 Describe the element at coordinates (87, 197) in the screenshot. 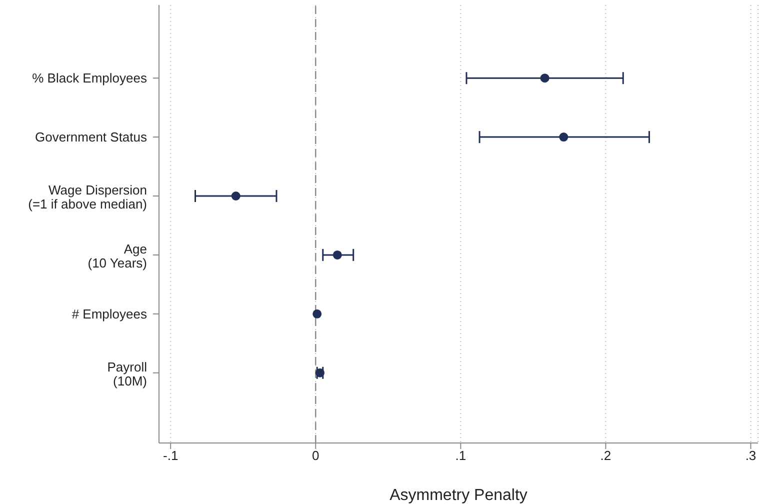

I see `y-tick-label: Wage Dispersion (=1 if above median)` at that location.